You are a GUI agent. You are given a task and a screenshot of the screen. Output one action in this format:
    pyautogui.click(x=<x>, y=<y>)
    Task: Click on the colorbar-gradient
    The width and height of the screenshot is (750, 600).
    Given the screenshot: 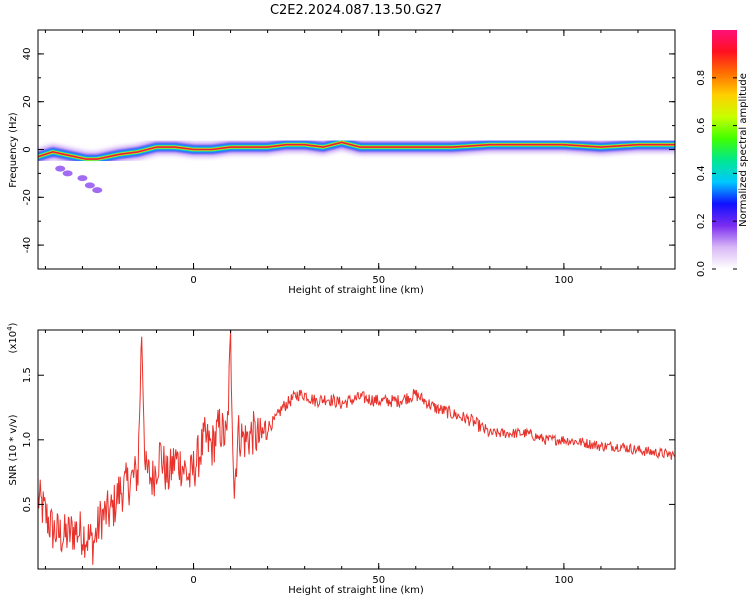 What is the action you would take?
    pyautogui.click(x=724, y=149)
    